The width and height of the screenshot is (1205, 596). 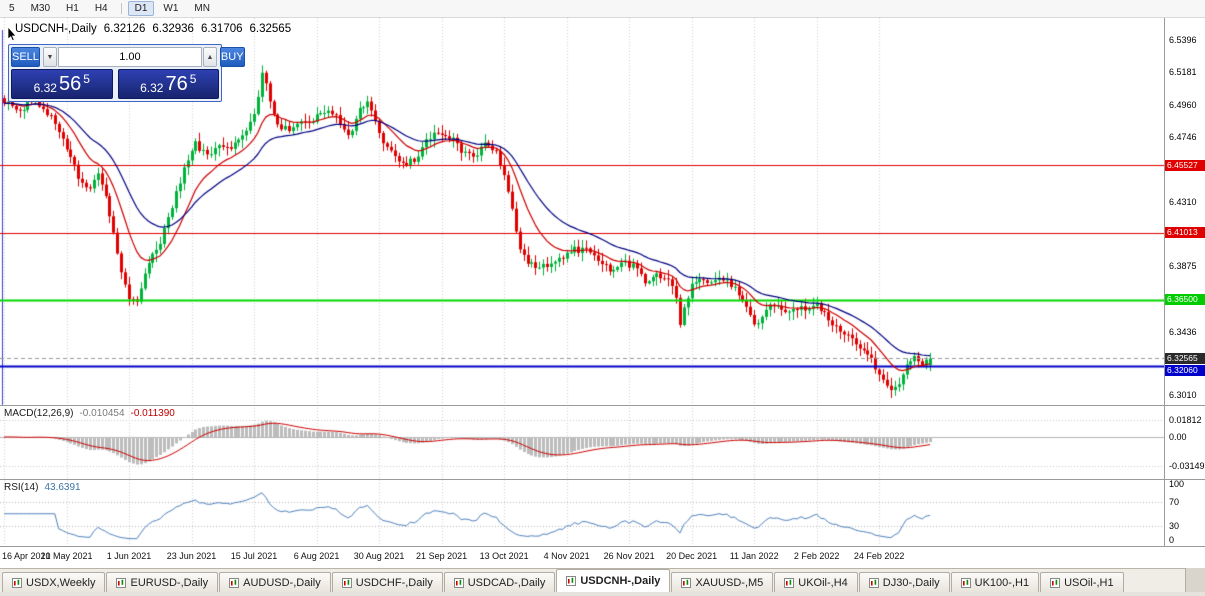 I want to click on tab-uk100-h1: UK100-,H1, so click(x=995, y=582).